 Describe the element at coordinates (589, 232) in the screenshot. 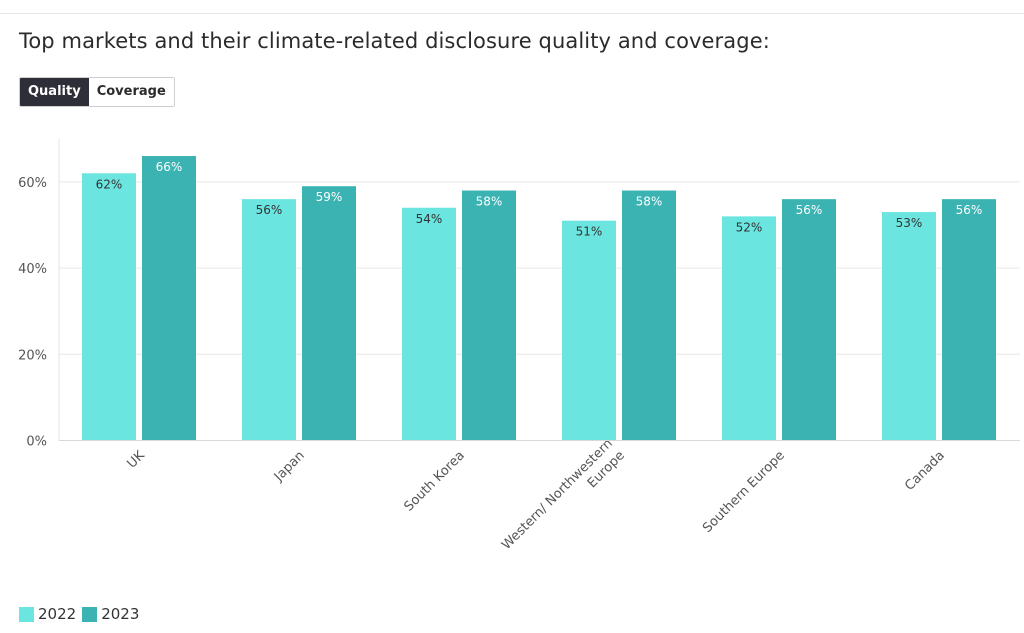

I see `data-label-2022: 51%` at that location.